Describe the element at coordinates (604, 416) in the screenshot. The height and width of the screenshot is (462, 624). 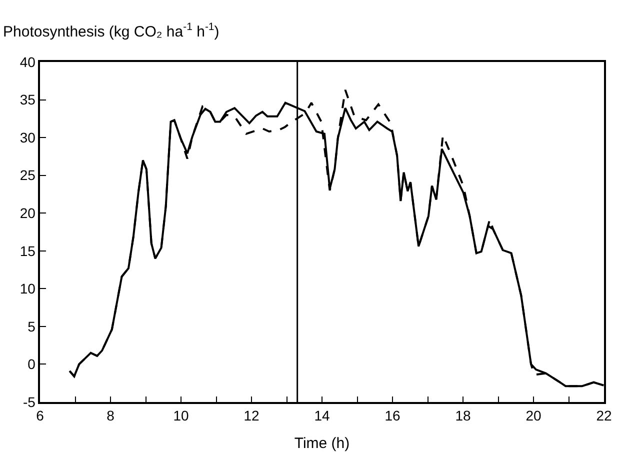
I see `x-tick-label: 22` at that location.